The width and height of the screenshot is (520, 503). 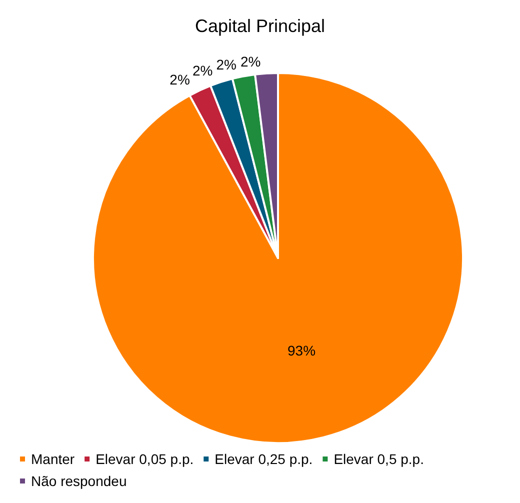 I want to click on legend-label: Manter, so click(x=53, y=459).